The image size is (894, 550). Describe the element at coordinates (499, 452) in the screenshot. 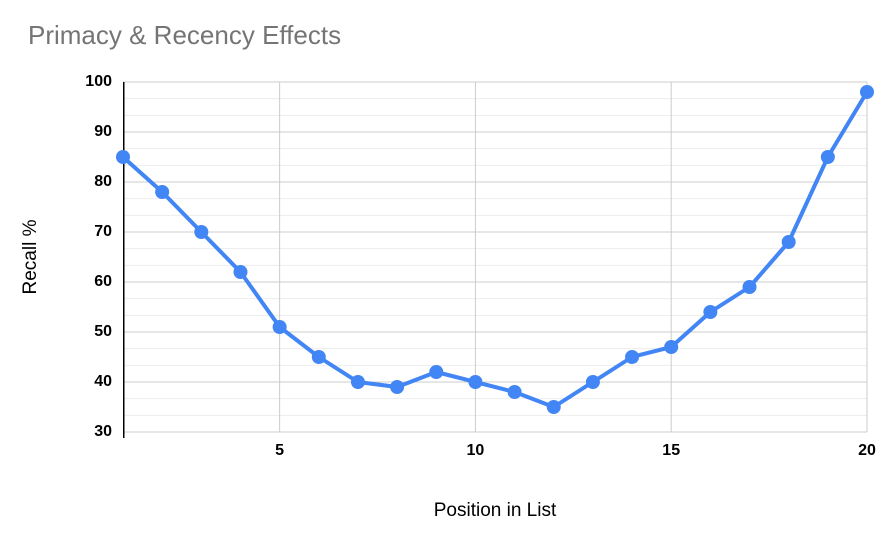

I see `x-axis-ticks: 5 10 15 20` at that location.